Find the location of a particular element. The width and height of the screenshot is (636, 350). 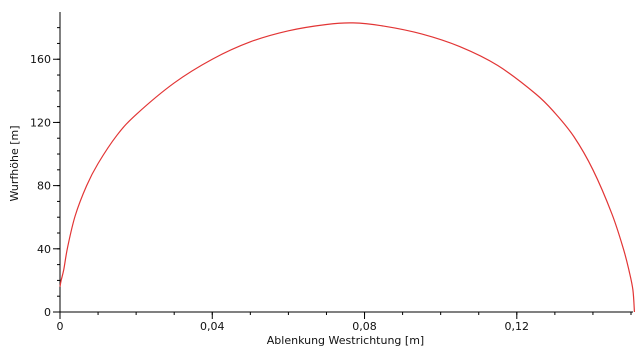

y-tick-label: 120 is located at coordinates (40, 122).